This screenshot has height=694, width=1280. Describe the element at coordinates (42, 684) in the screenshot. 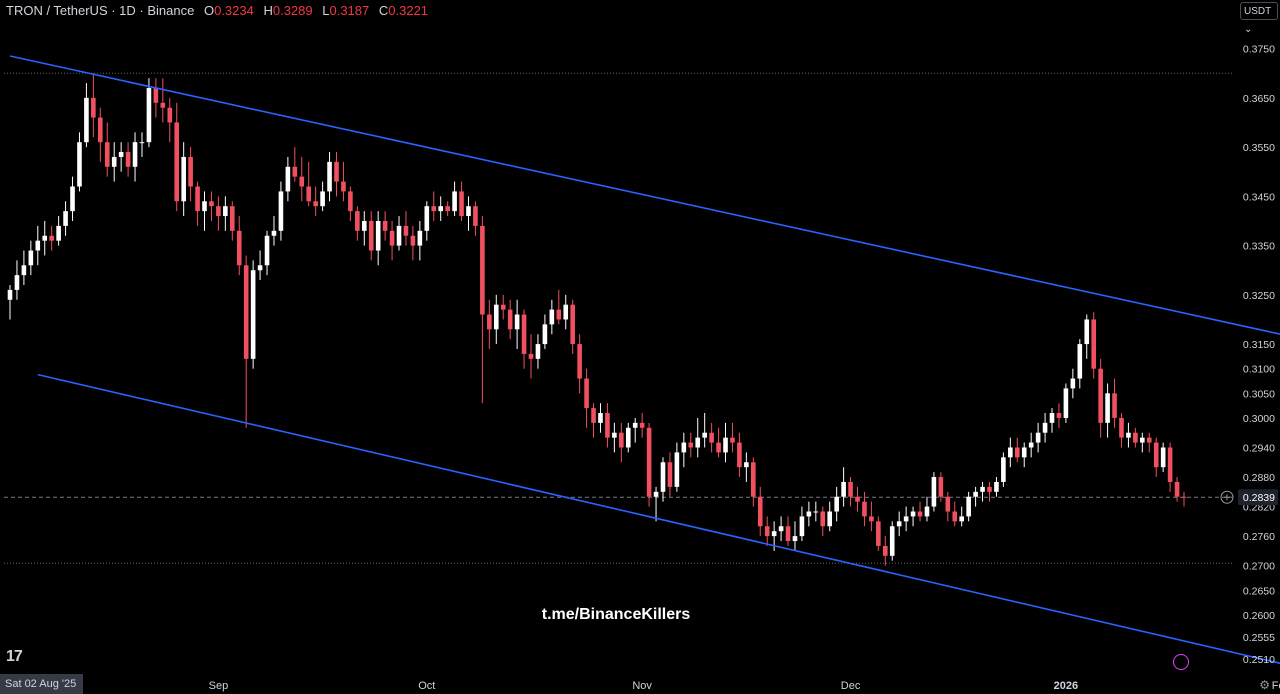

I see `crosshair-date-badge: Sat 02 Aug '25` at that location.